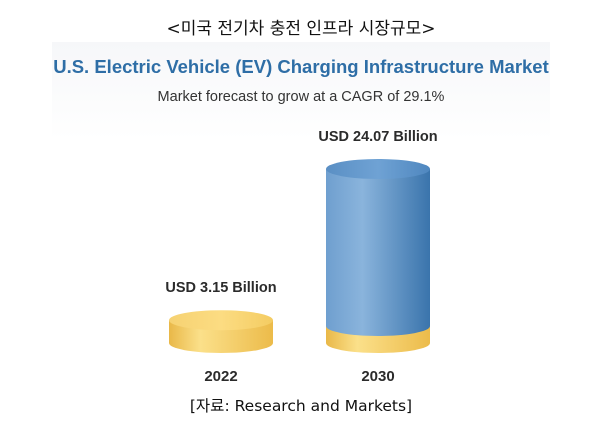  What do you see at coordinates (220, 376) in the screenshot?
I see `category-label-2022: 2022` at bounding box center [220, 376].